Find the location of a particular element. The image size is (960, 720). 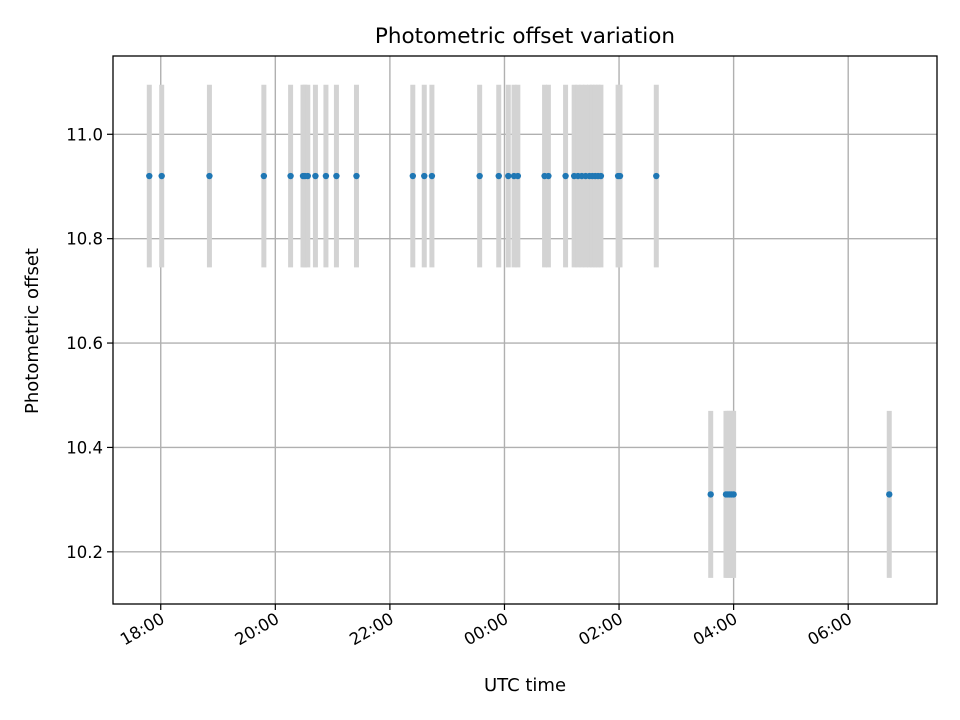

x-tick-label: 20:00 is located at coordinates (257, 629).